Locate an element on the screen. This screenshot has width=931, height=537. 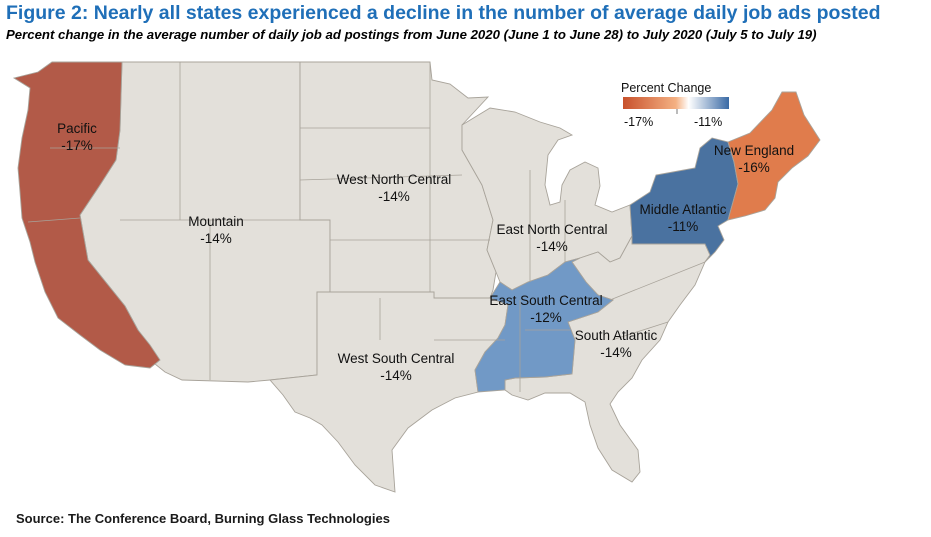
region-pacific is located at coordinates (86, 215).